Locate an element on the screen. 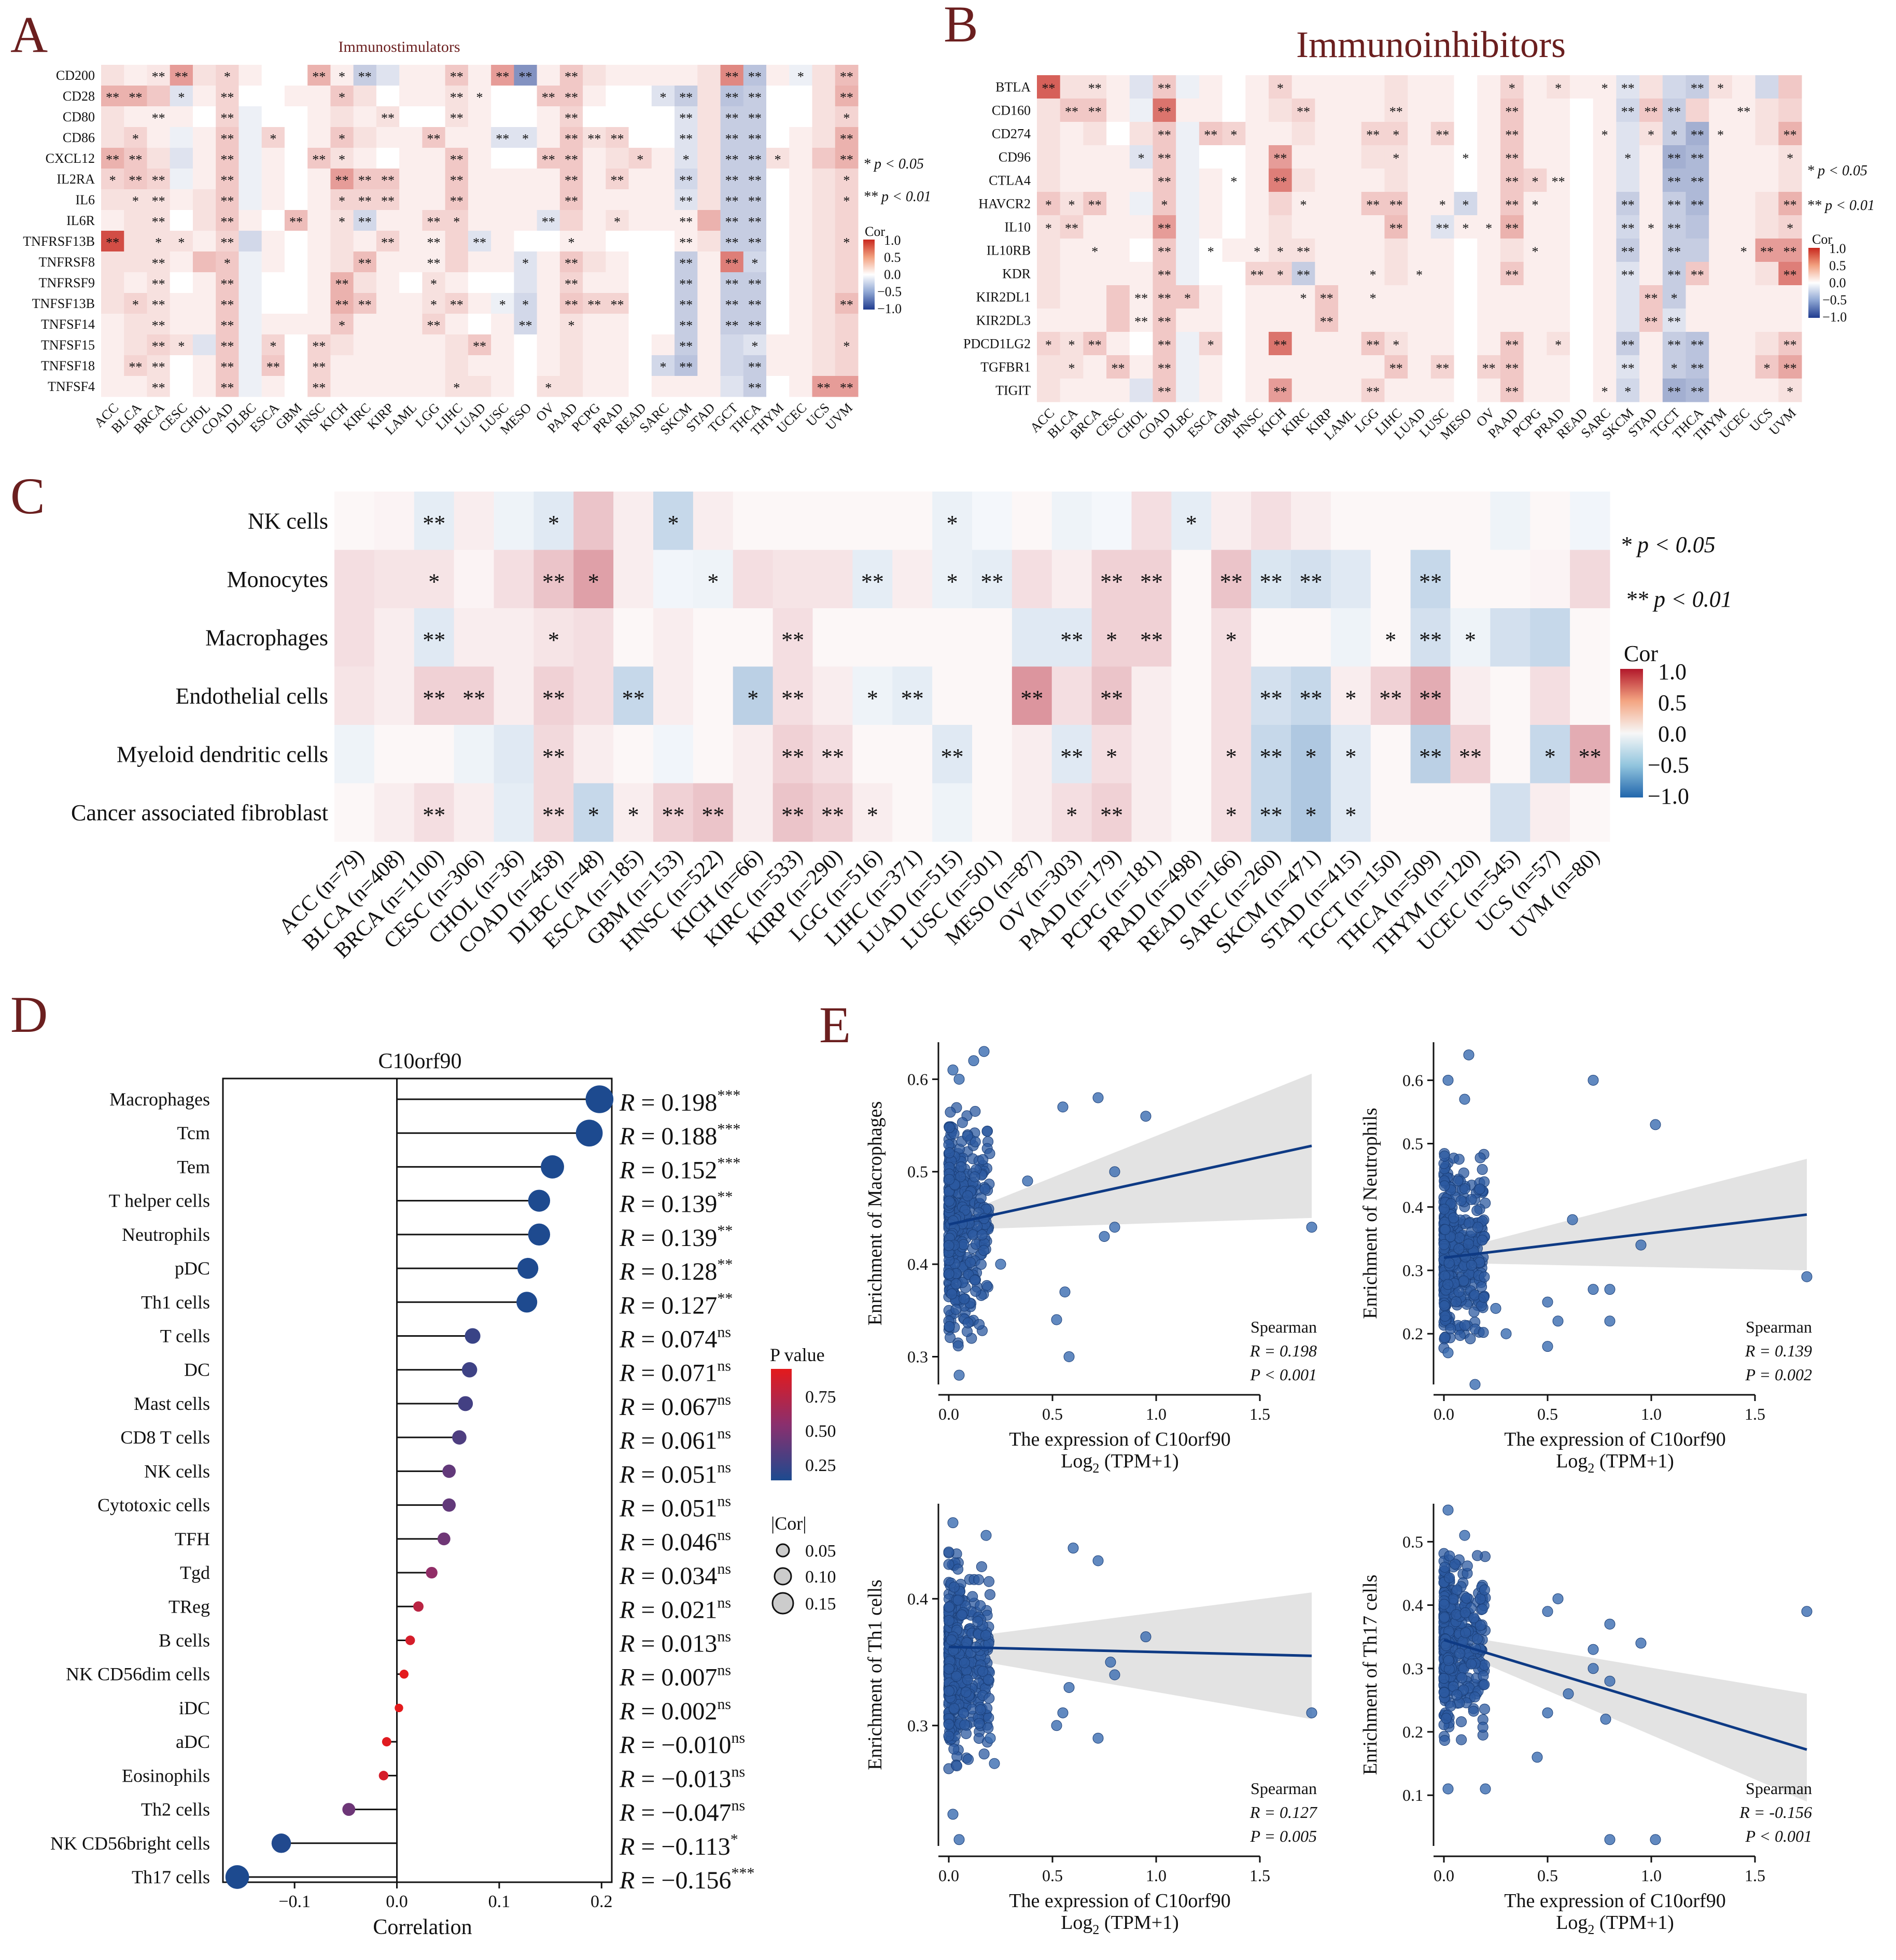 Image resolution: width=1896 pixels, height=1960 pixels. heatmap-cell-tnfsf14-ucec is located at coordinates (801, 324).